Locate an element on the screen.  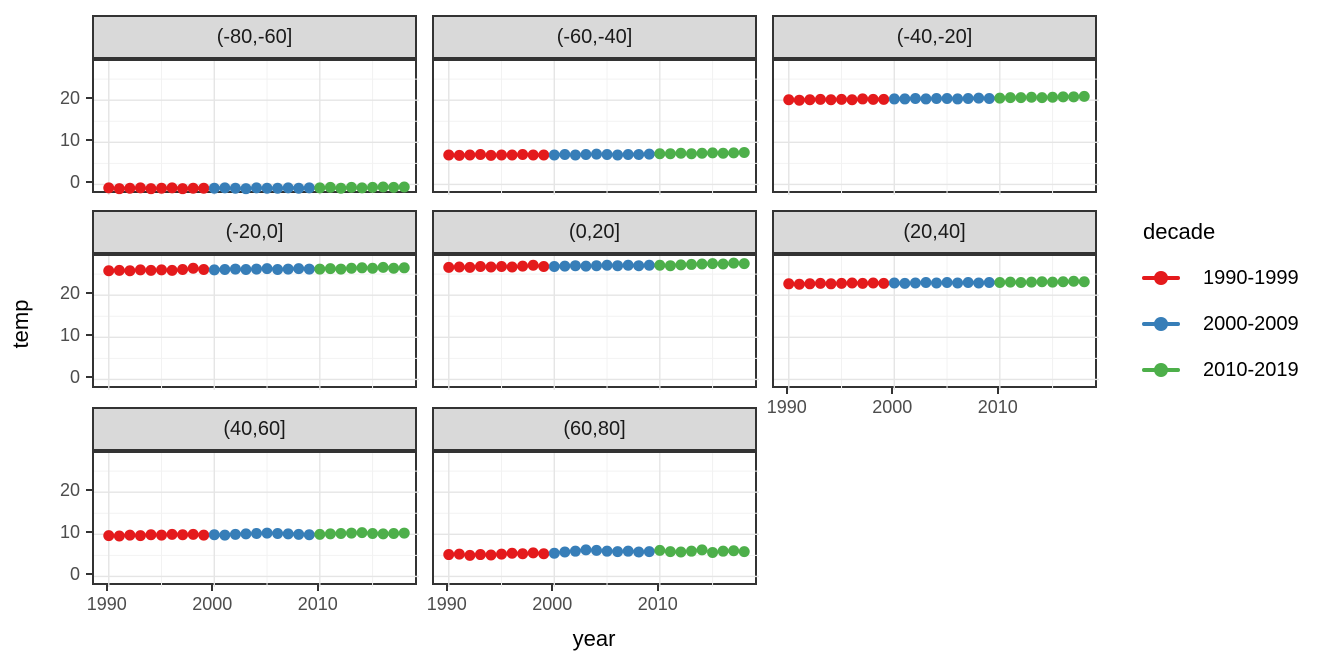
facet: (20,40] is located at coordinates (935, 300).